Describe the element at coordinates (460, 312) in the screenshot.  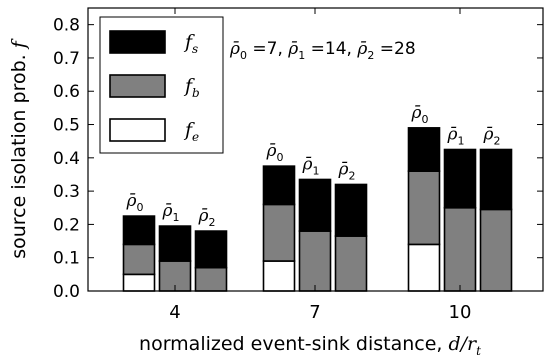
I see `x-tick-label: 10` at that location.